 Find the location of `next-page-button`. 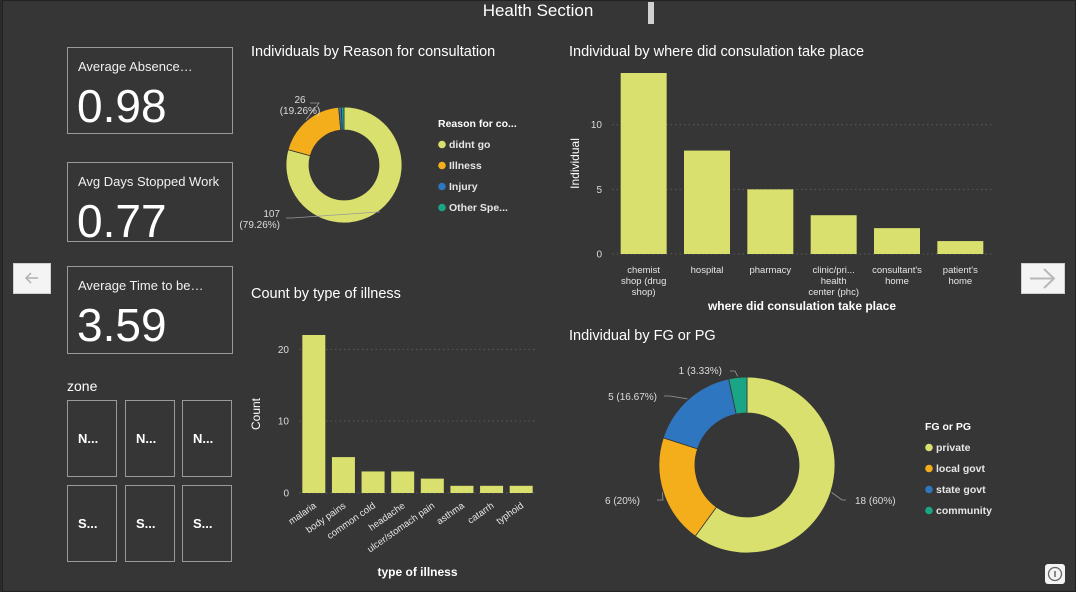

next-page-button is located at coordinates (1043, 278).